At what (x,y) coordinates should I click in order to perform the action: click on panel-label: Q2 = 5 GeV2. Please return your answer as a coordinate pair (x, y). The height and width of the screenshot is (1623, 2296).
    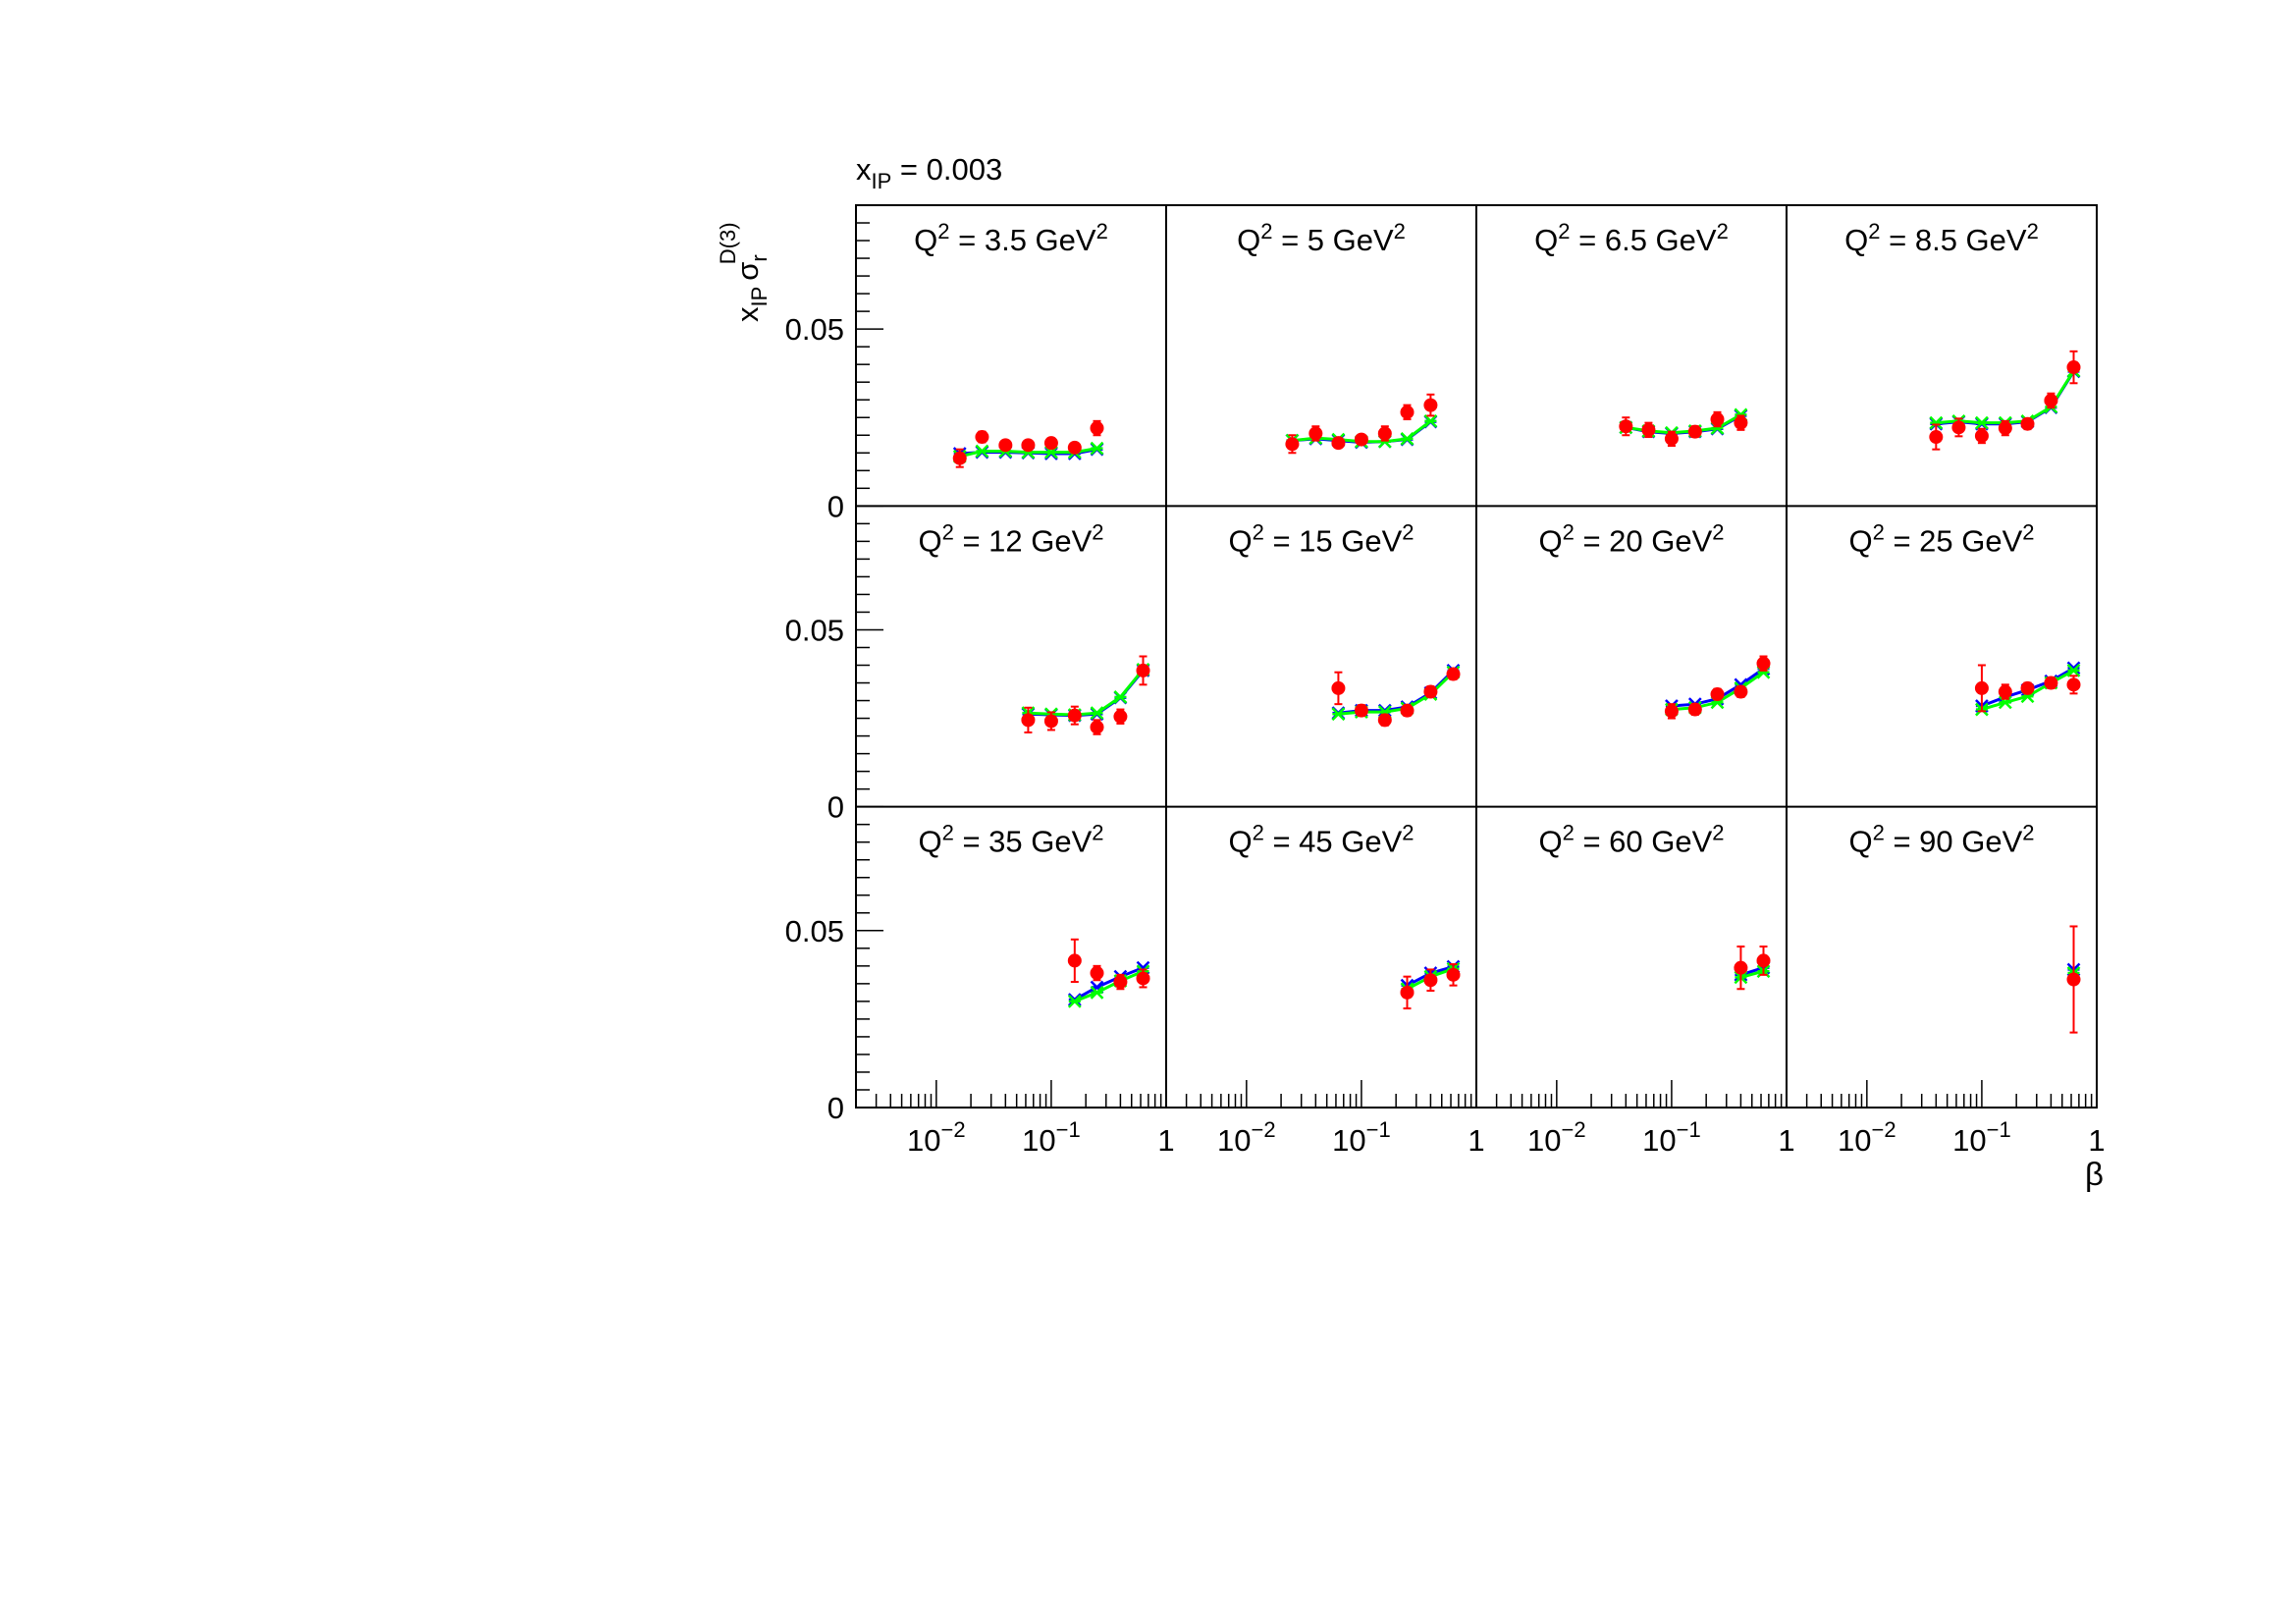
    Looking at the image, I should click on (1322, 238).